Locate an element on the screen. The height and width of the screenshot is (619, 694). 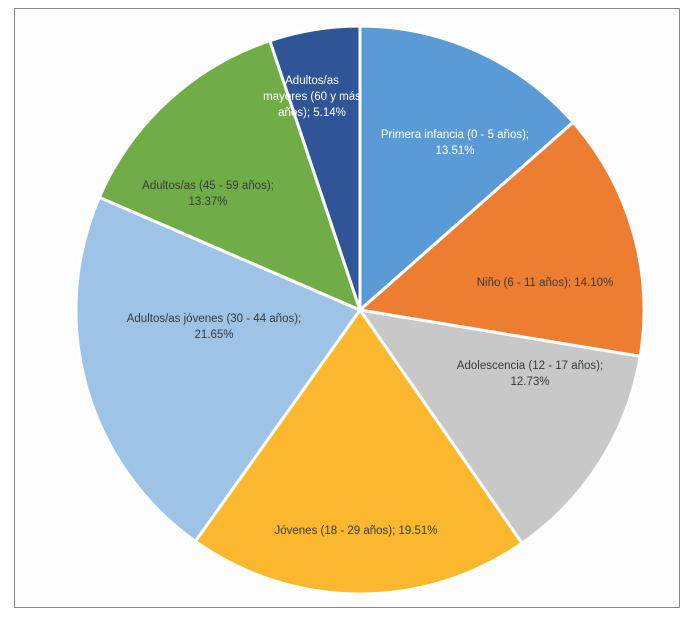
slice-label-1: Primera infancia (0 - 5 años); 13.51% is located at coordinates (455, 143).